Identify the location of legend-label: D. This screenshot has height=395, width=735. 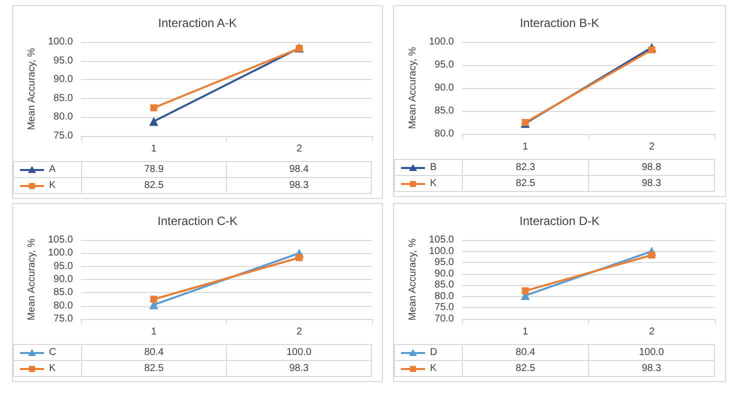
(434, 352).